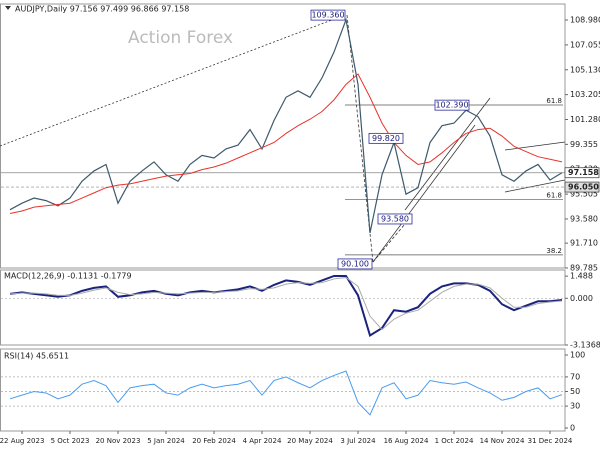 This screenshot has height=450, width=600. What do you see at coordinates (8, 8) in the screenshot?
I see `menu-icon` at bounding box center [8, 8].